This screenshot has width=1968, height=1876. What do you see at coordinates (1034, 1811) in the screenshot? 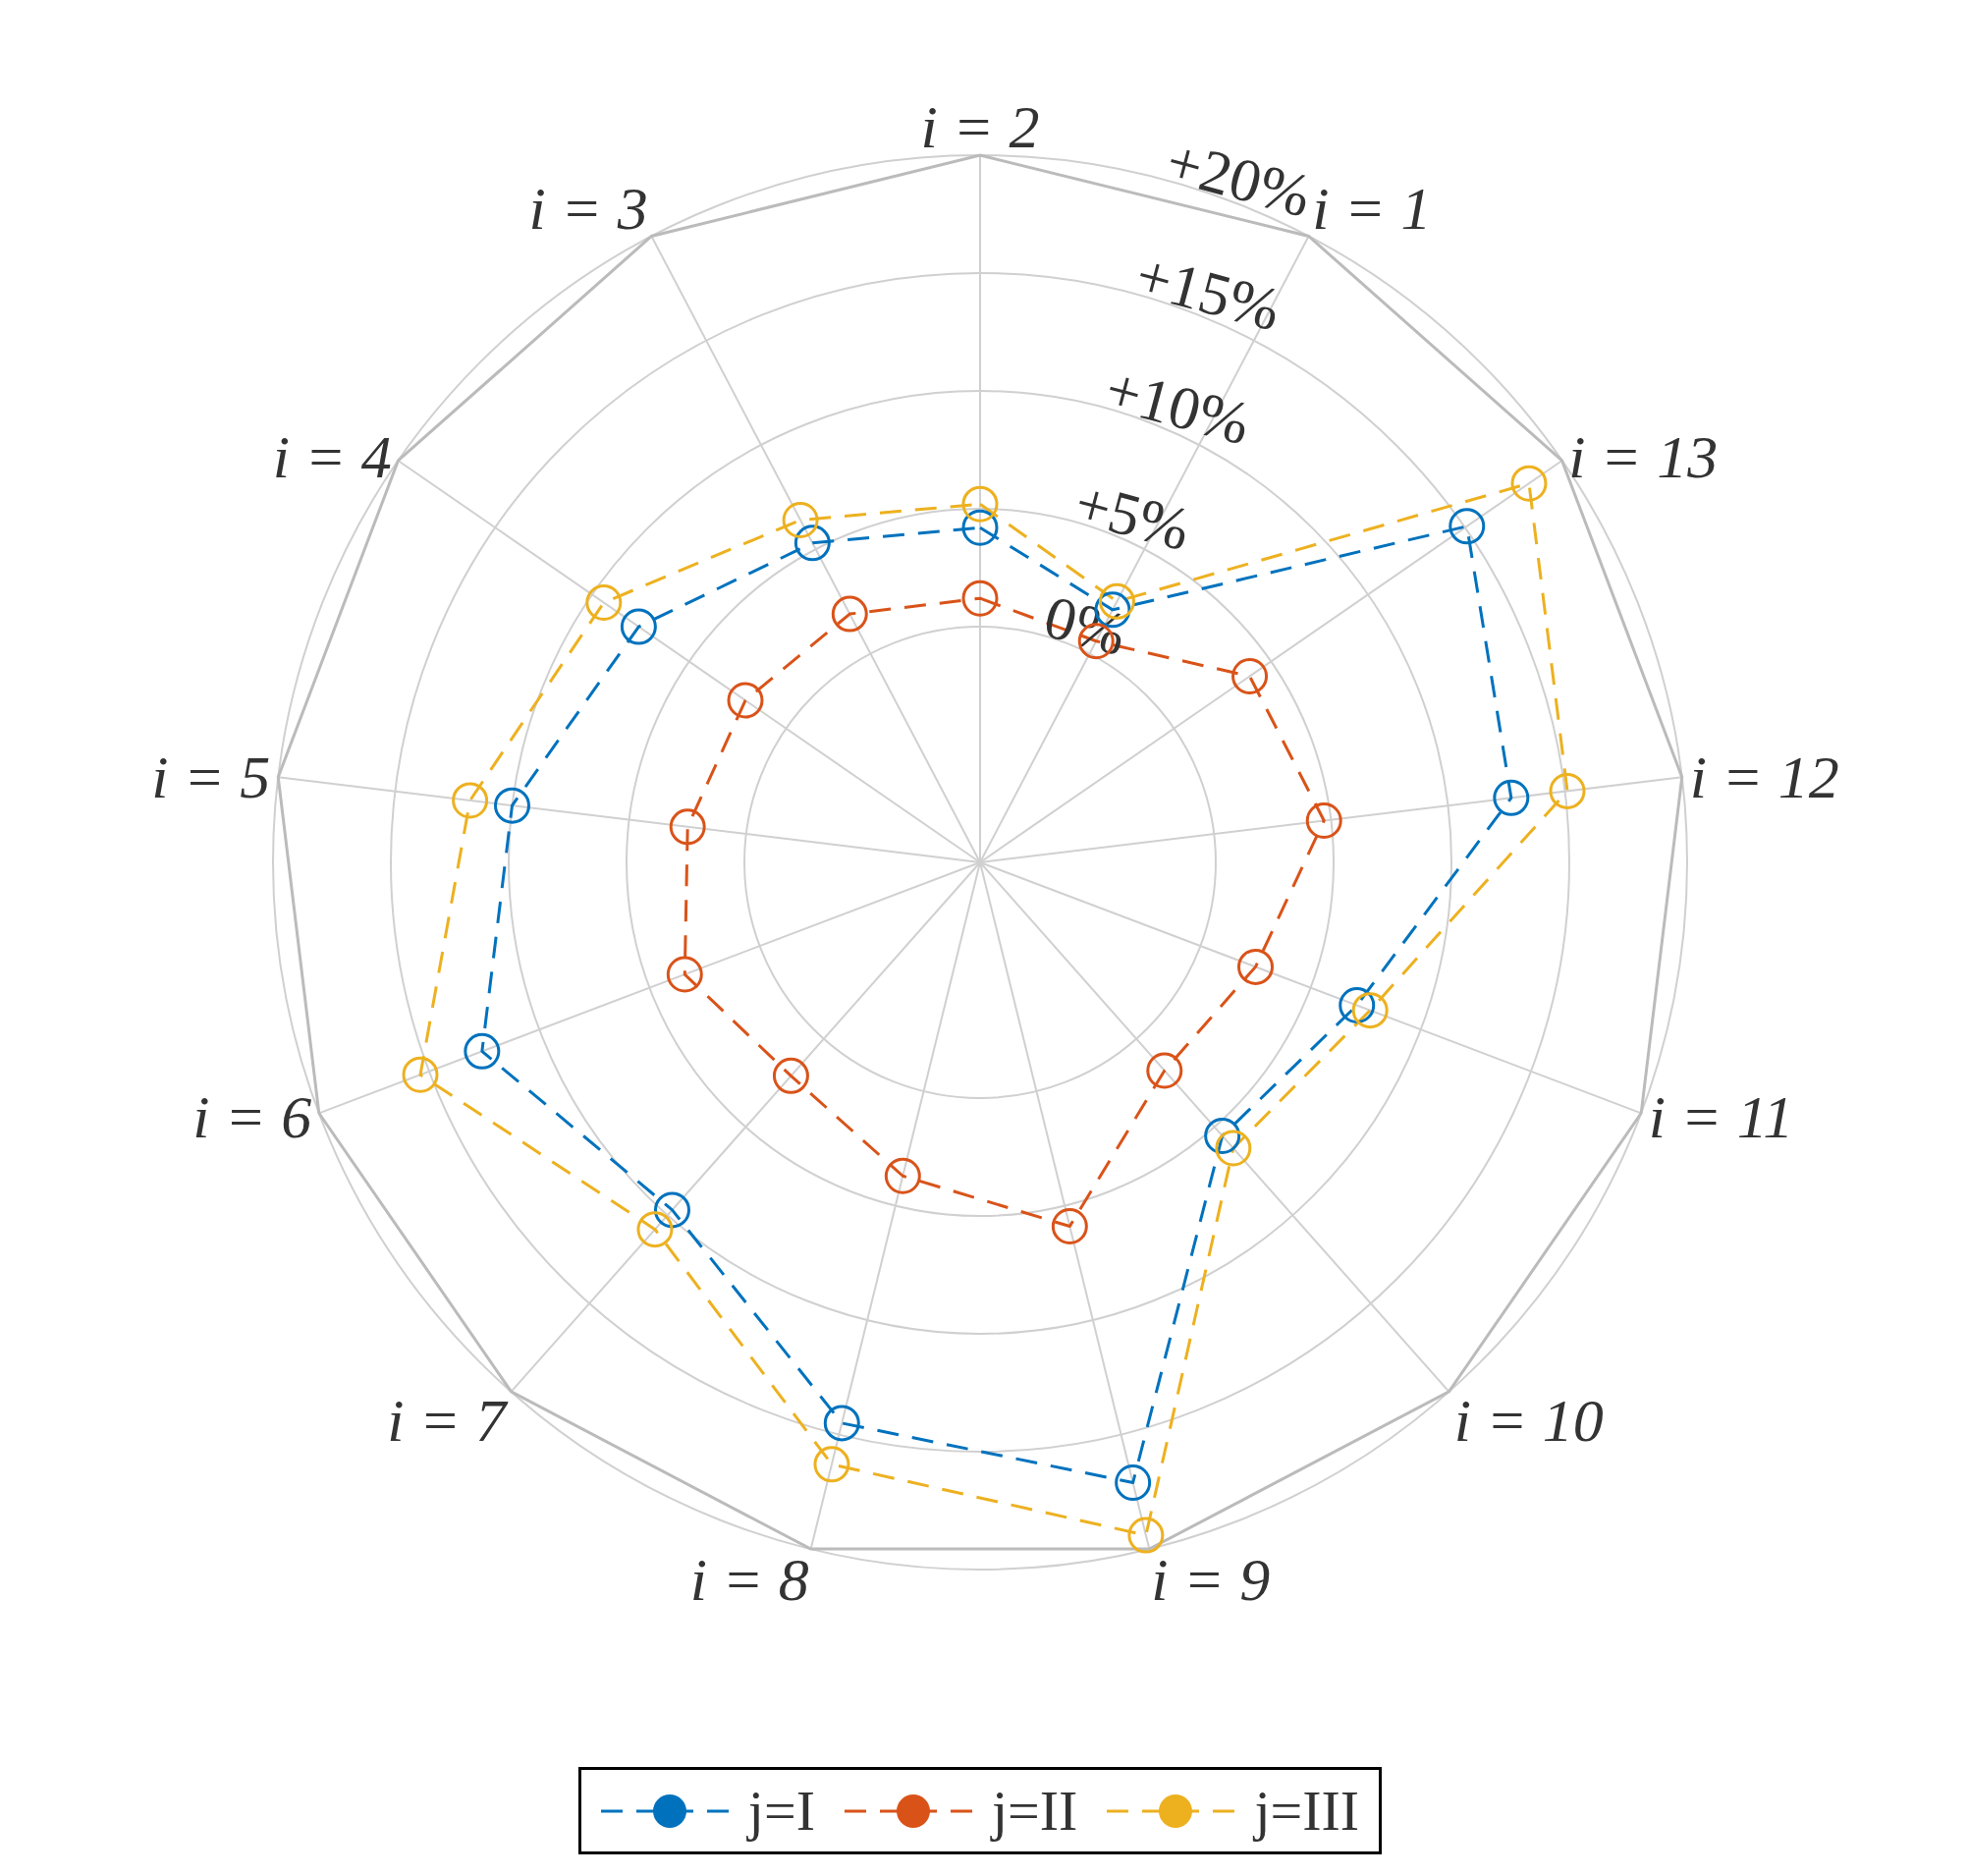
I see `legend-label: j=II` at bounding box center [1034, 1811].